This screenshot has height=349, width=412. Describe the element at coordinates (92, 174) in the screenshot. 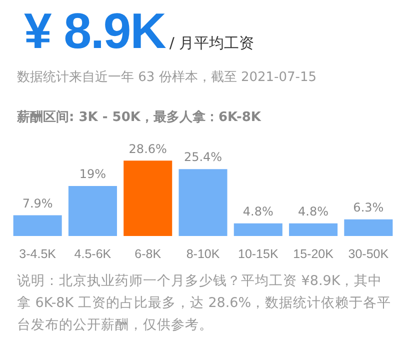

I see `data-label: 19%` at that location.